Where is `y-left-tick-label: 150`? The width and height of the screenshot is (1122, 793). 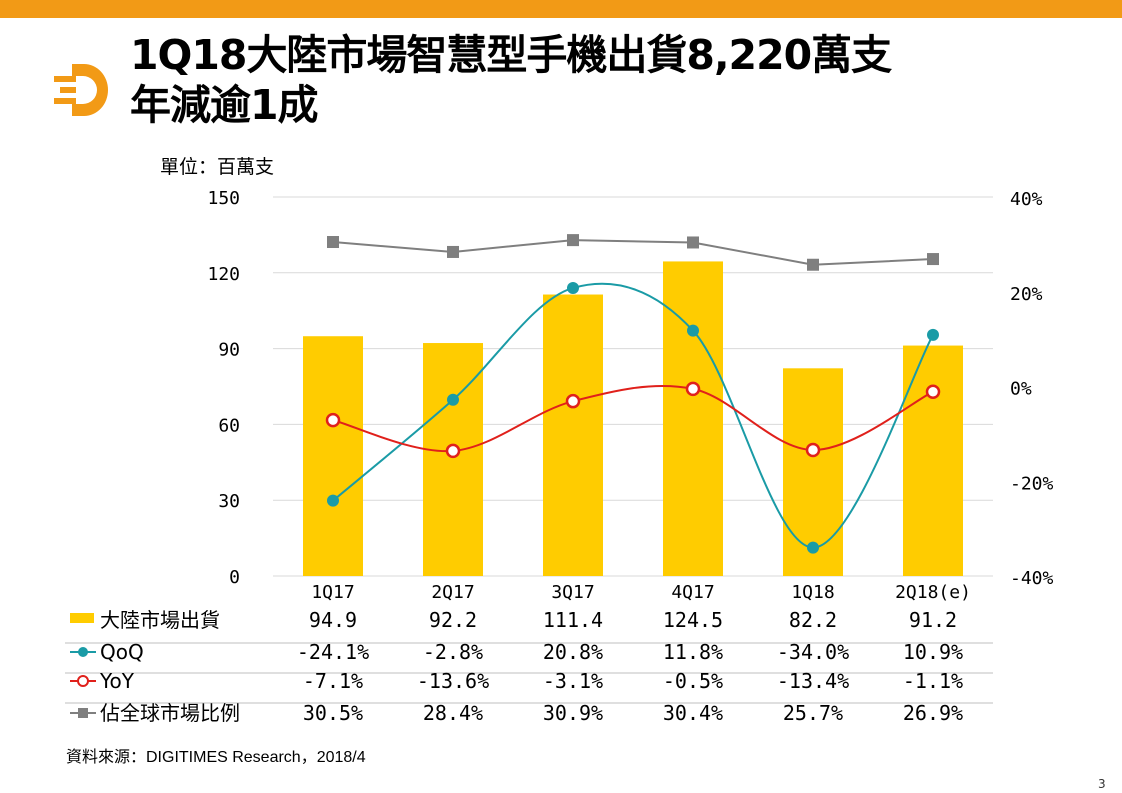 y-left-tick-label: 150 is located at coordinates (223, 198).